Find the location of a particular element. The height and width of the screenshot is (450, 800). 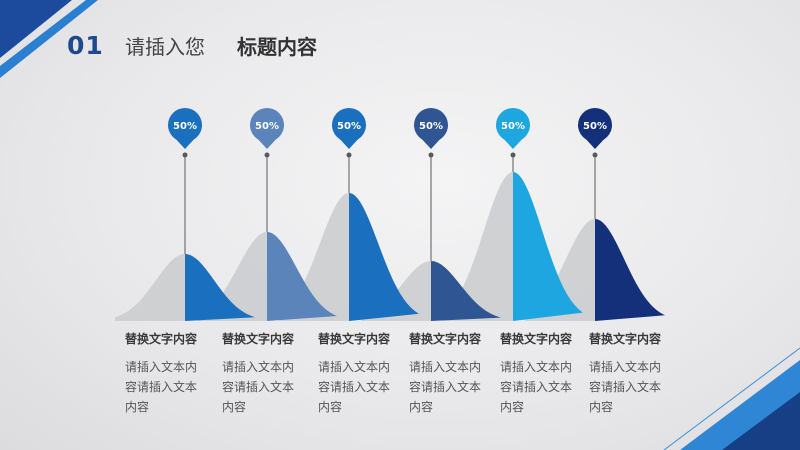

corner-thin-line is located at coordinates (731, 398).